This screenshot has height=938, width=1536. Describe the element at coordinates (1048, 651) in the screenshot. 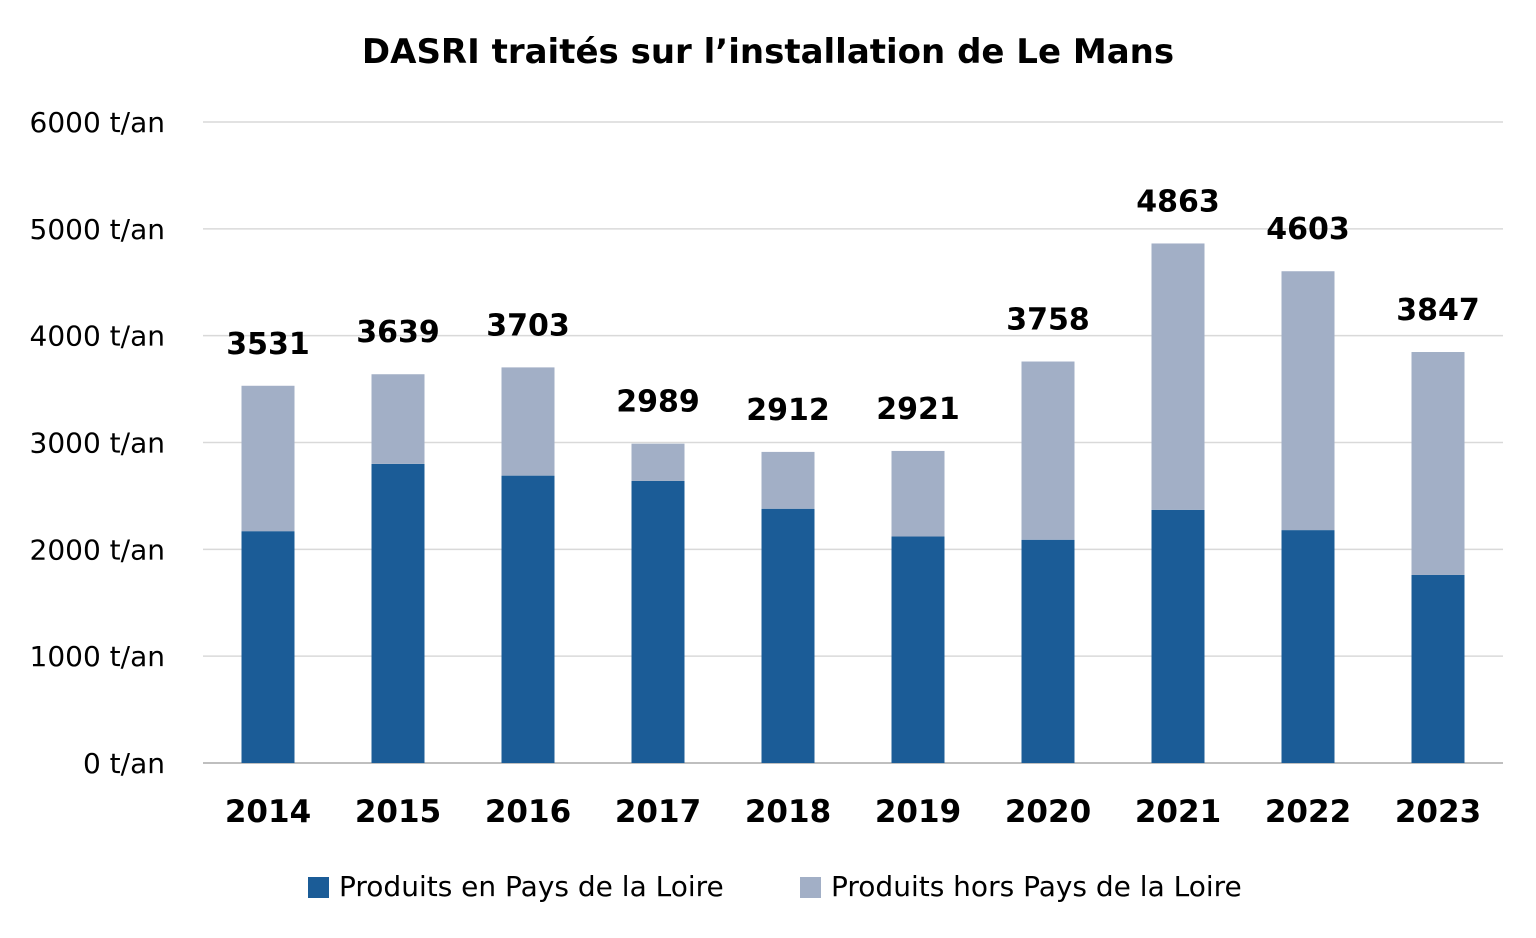

I see `bar-2020-en-pays-de-la-loire` at that location.